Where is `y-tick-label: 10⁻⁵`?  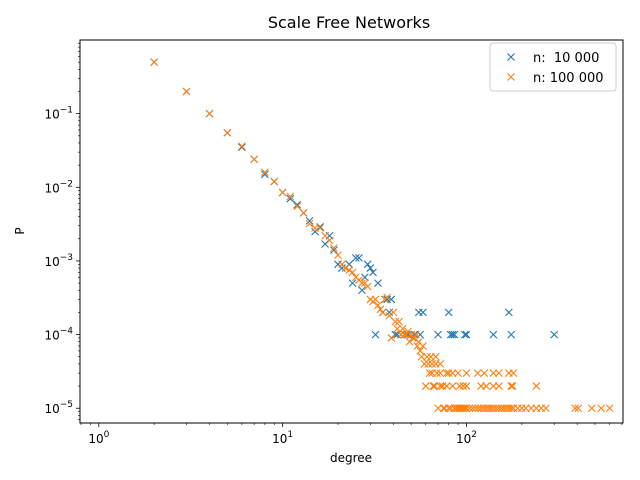
y-tick-label: 10⁻⁵ is located at coordinates (58, 408).